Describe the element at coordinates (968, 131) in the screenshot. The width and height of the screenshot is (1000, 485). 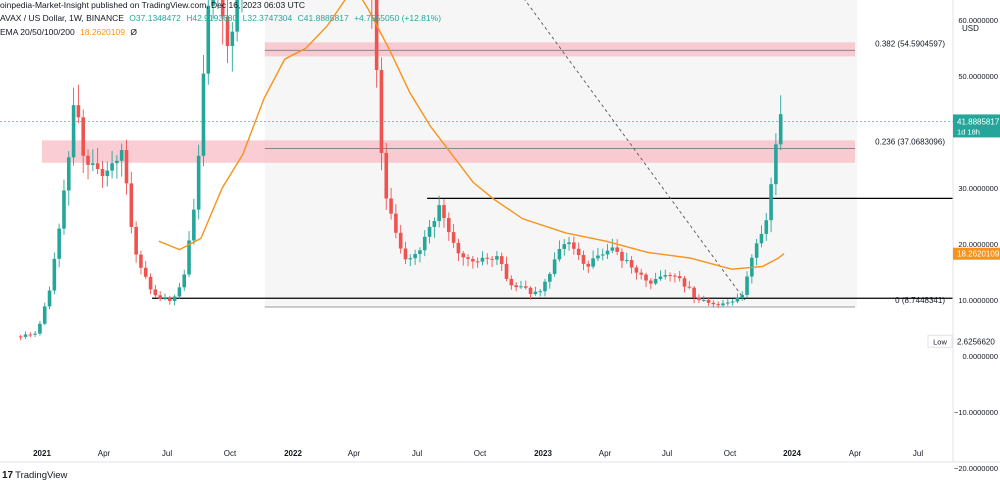
I see `bar-countdown-label: 1d 18h` at that location.